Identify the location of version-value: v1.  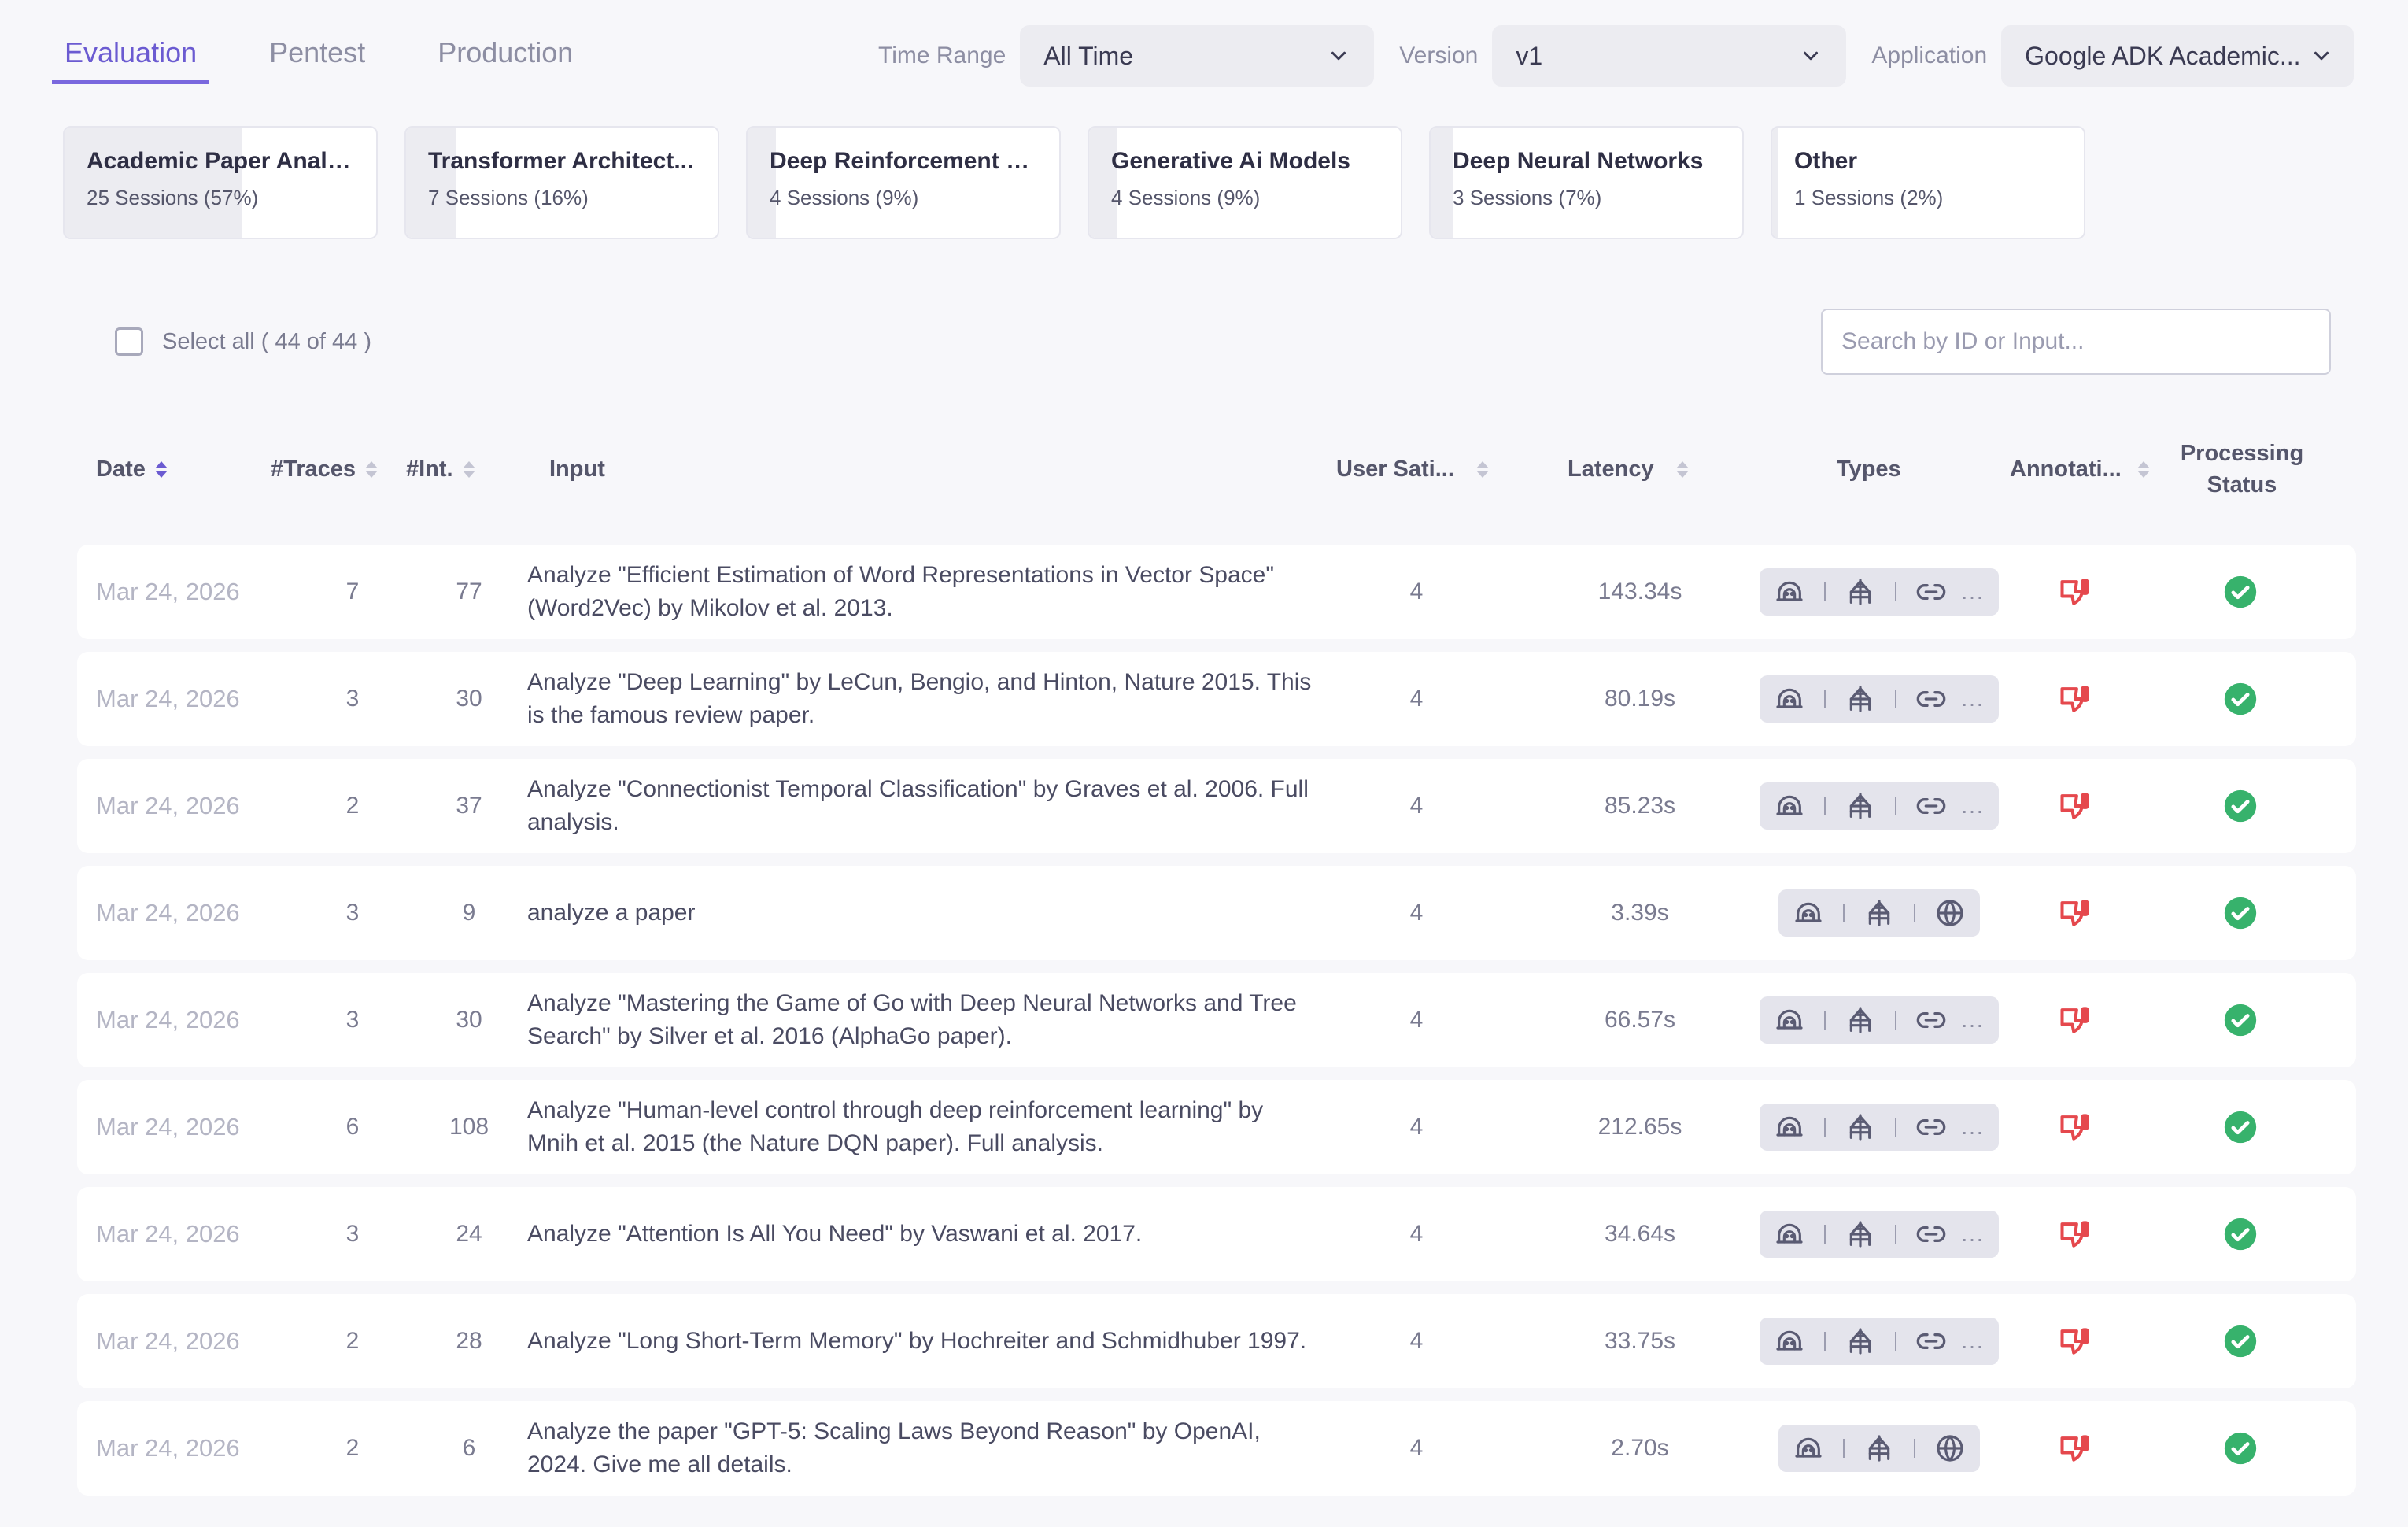
(1529, 55).